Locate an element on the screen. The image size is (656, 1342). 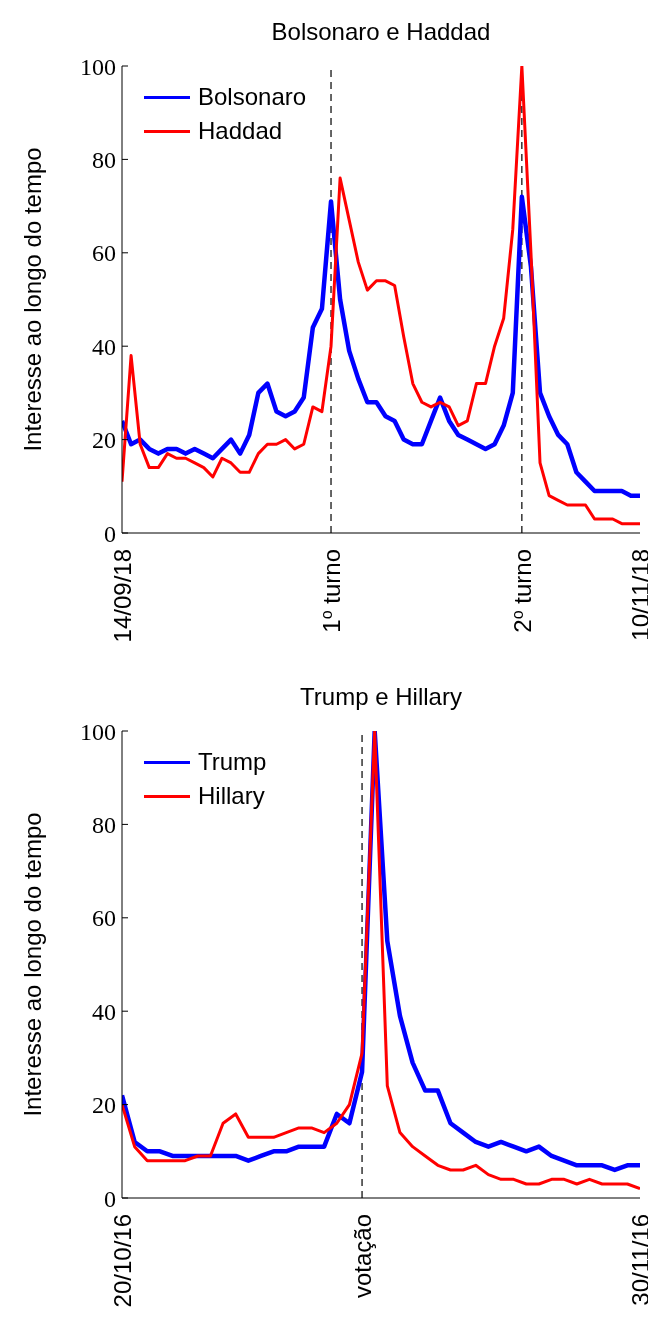
legend-label: Bolsonaro is located at coordinates (252, 97).